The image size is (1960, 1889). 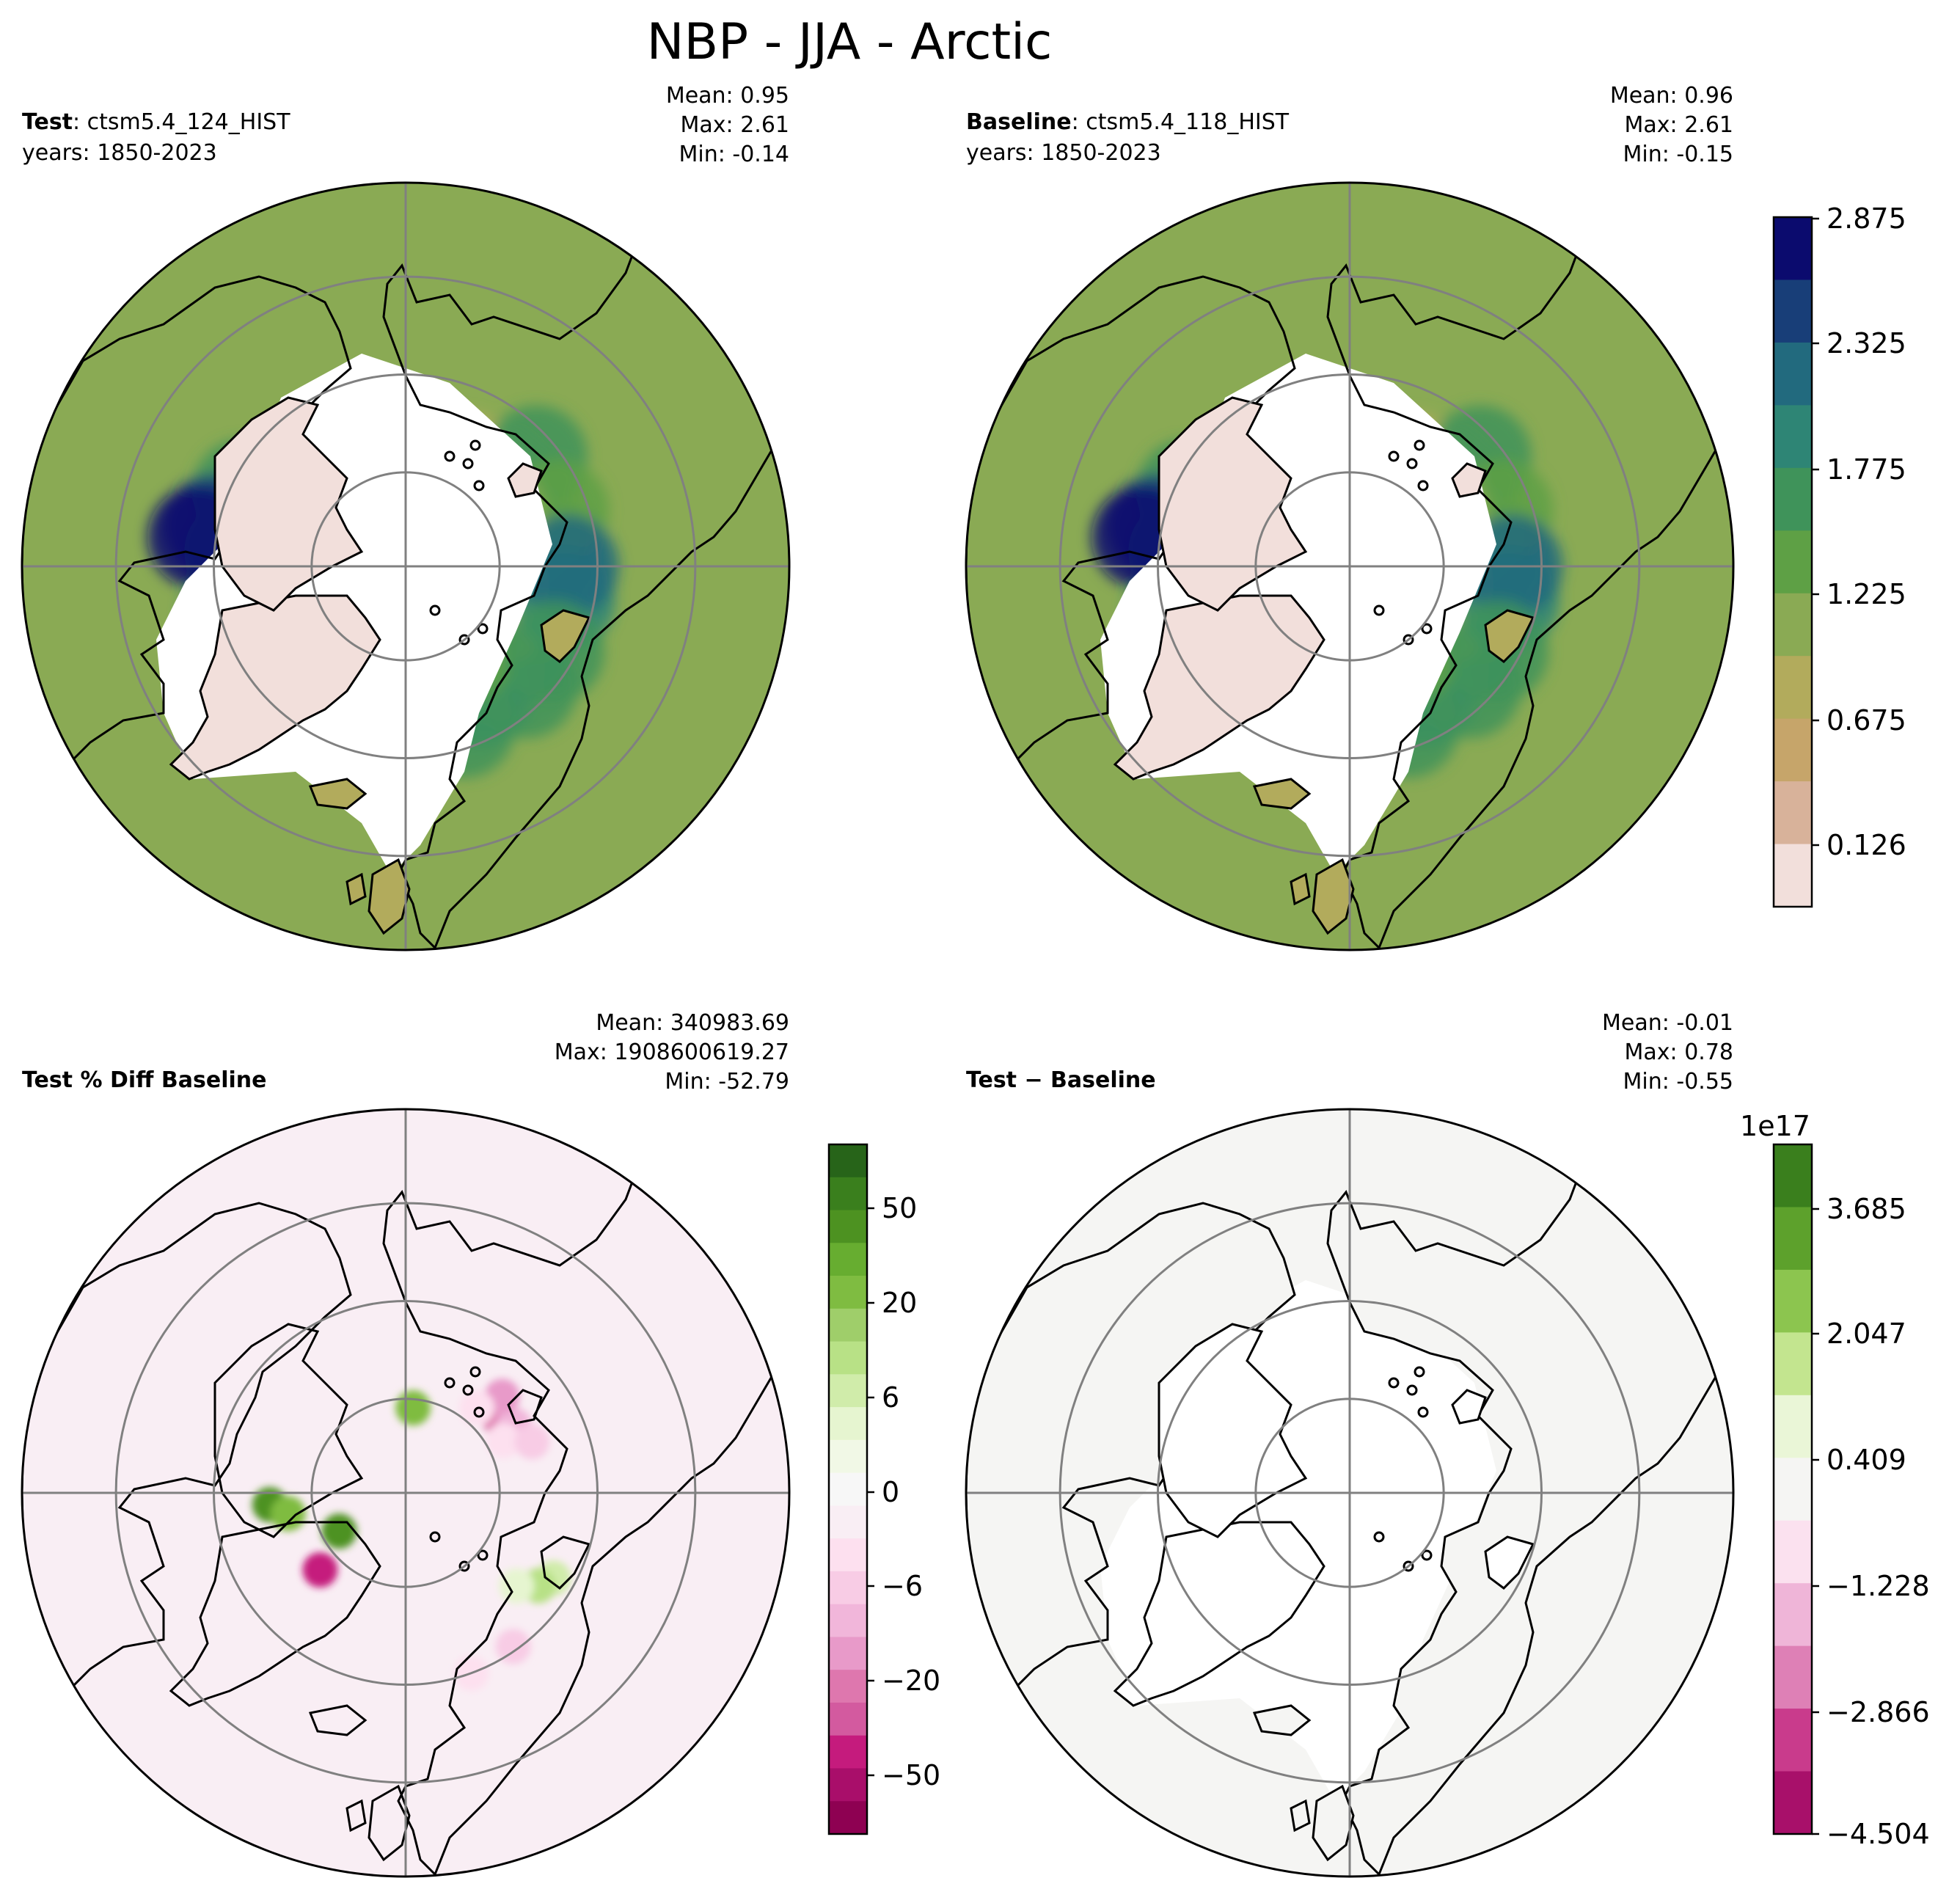 I want to click on colorbar-tick-label: −6, so click(x=902, y=1586).